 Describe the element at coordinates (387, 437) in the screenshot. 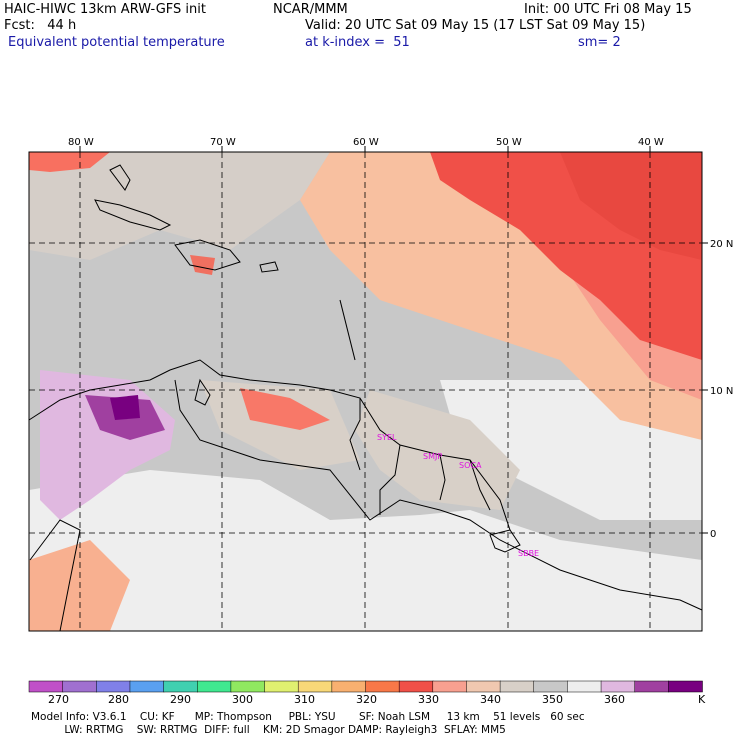

I see `station-label: SYEL` at that location.